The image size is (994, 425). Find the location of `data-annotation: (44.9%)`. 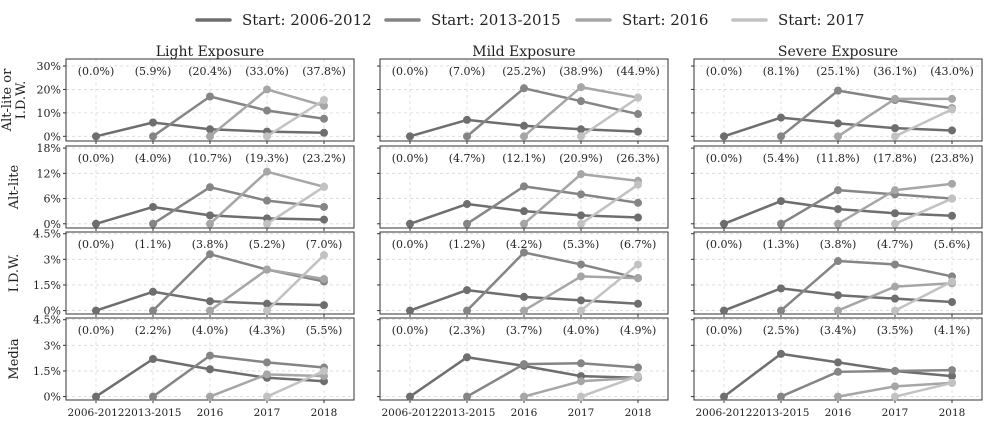

data-annotation: (44.9%) is located at coordinates (638, 71).